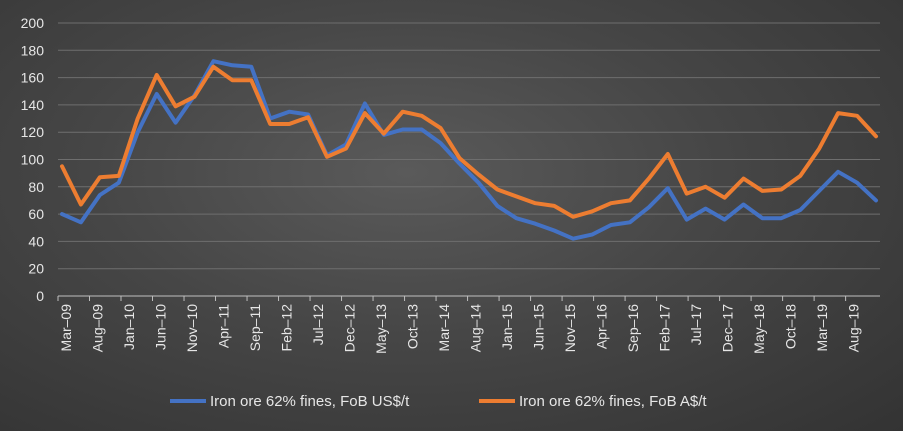  What do you see at coordinates (192, 328) in the screenshot?
I see `x-tick-label: Nov–10` at bounding box center [192, 328].